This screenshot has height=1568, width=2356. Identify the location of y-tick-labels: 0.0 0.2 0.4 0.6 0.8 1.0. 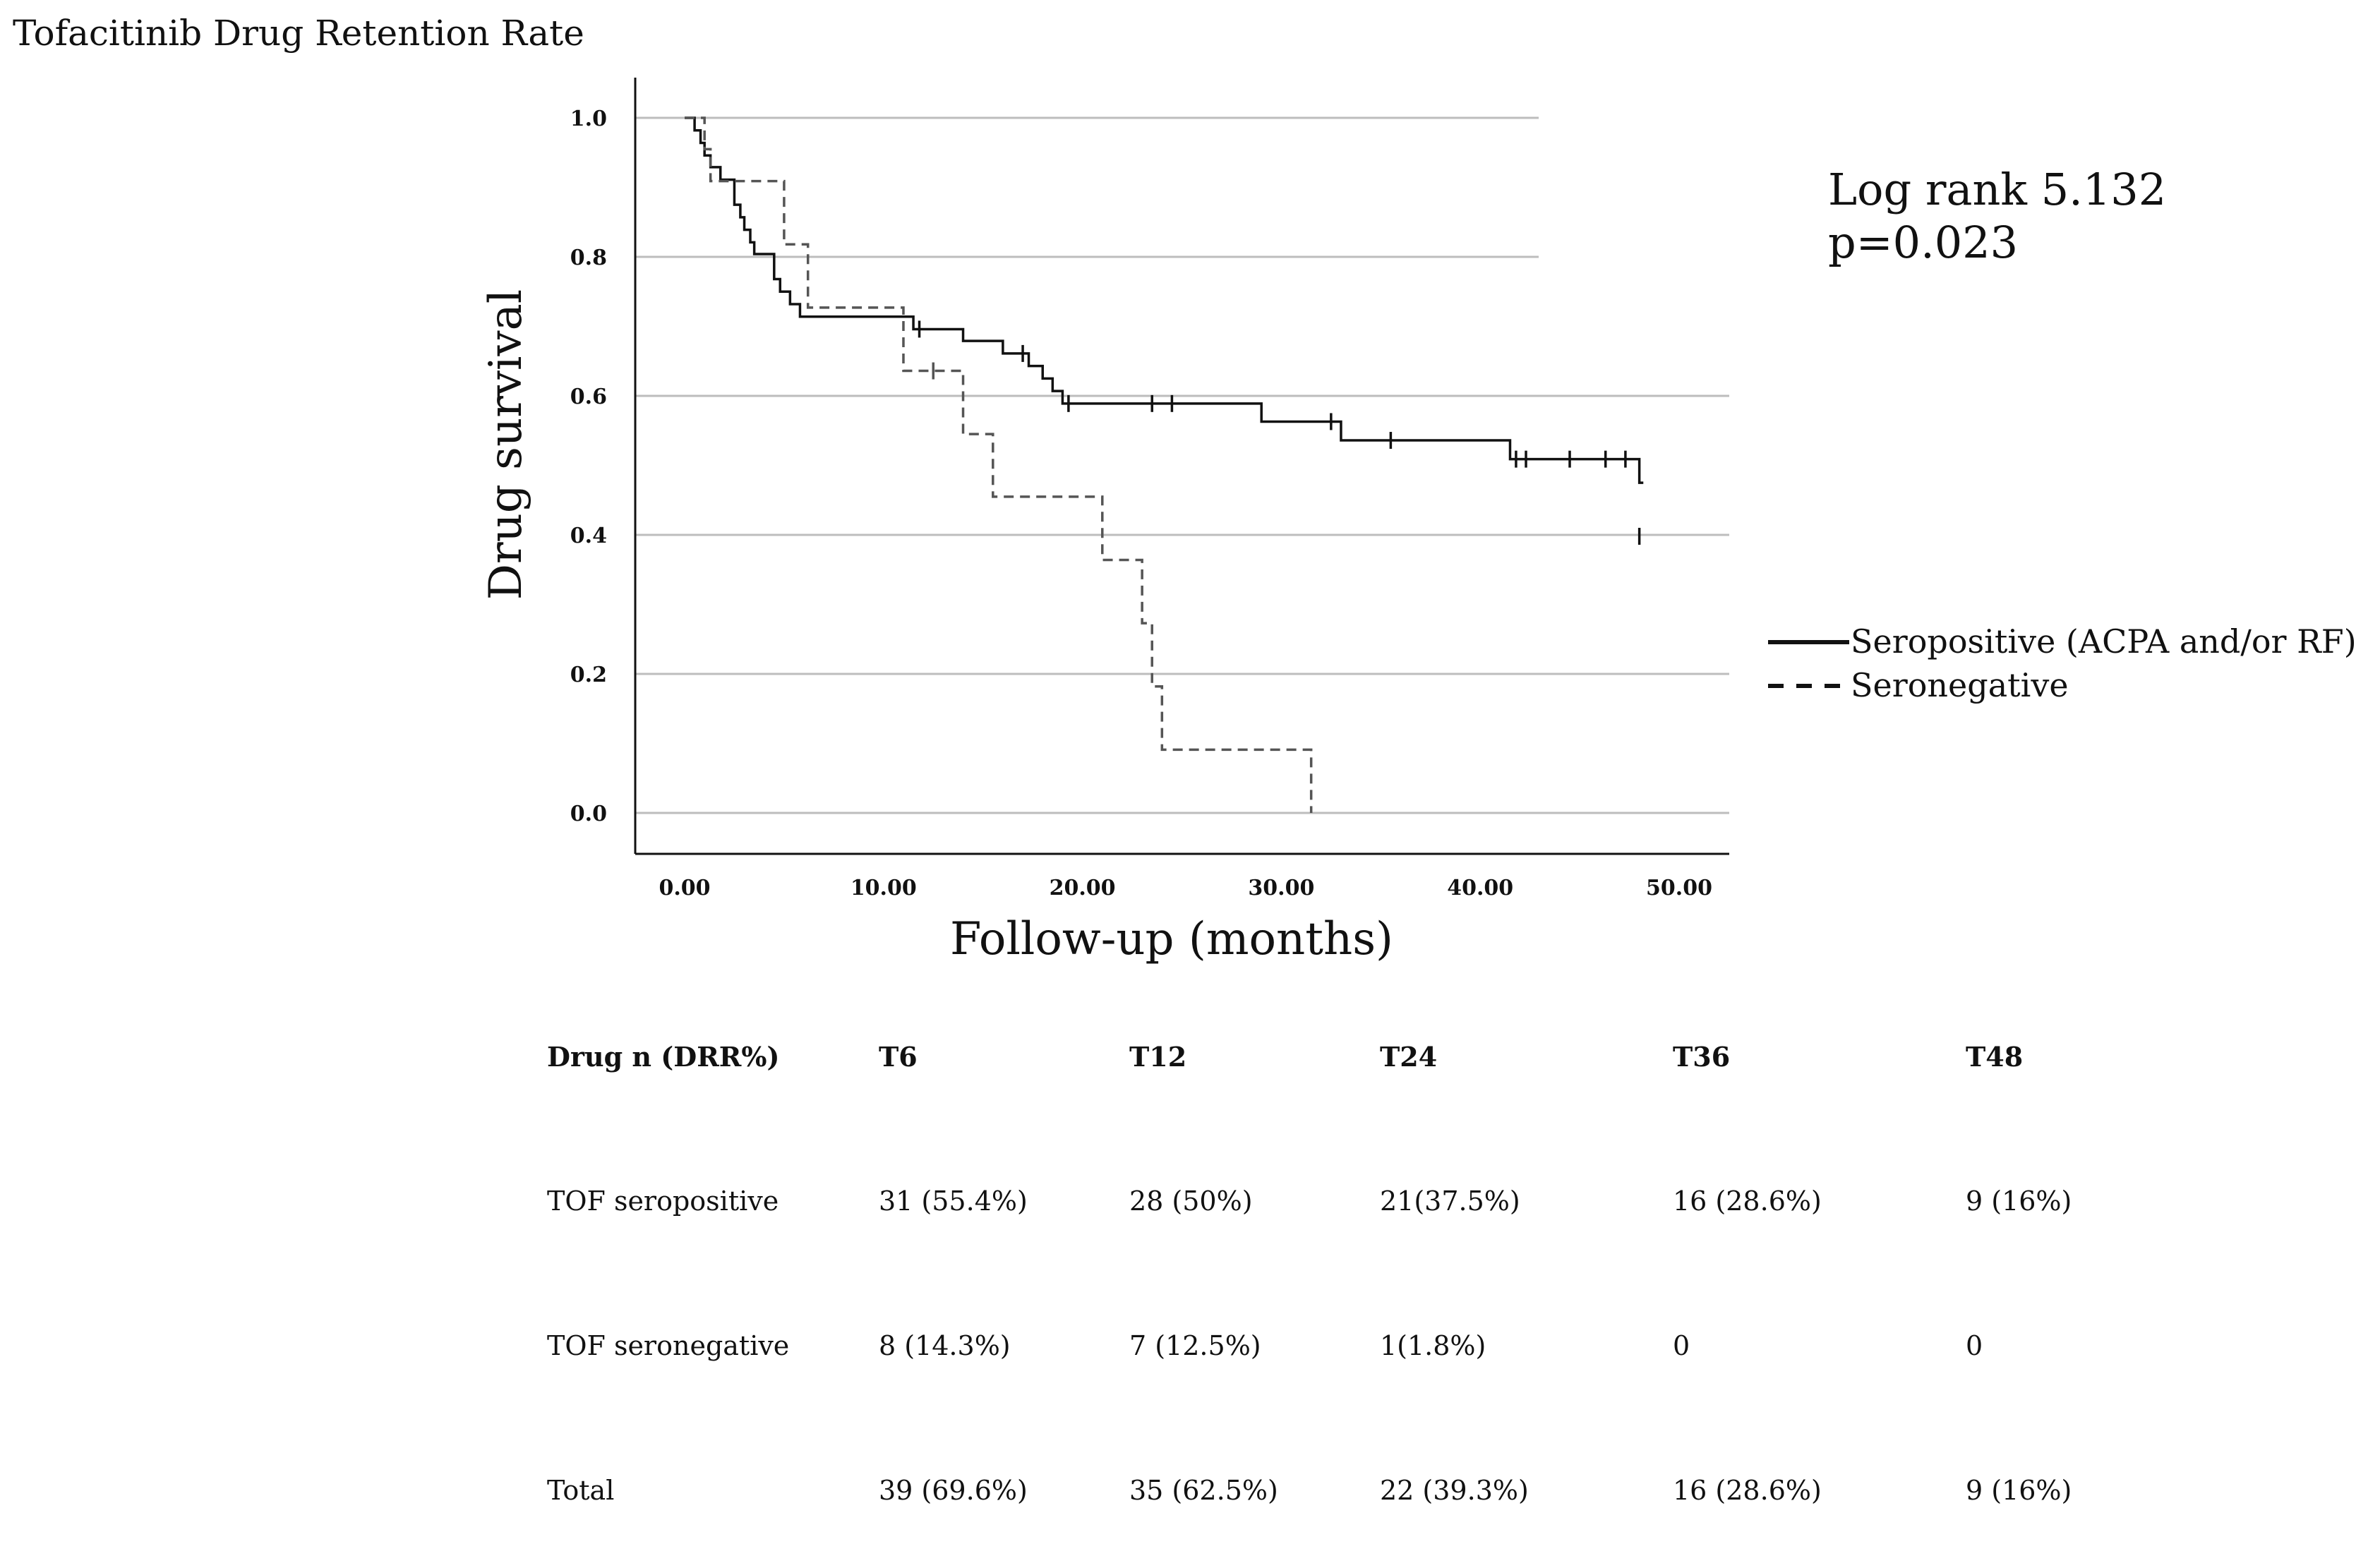
(588, 467).